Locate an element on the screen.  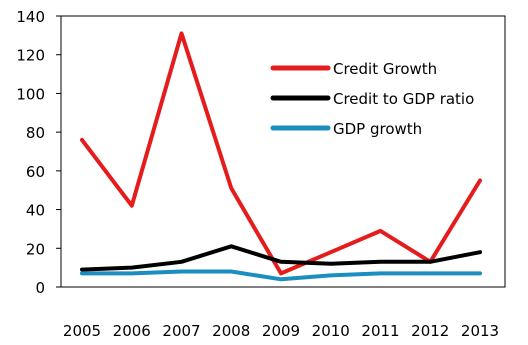
y-axis-ticks: 0 20 40 60 80 100 120 140 is located at coordinates (38, 152).